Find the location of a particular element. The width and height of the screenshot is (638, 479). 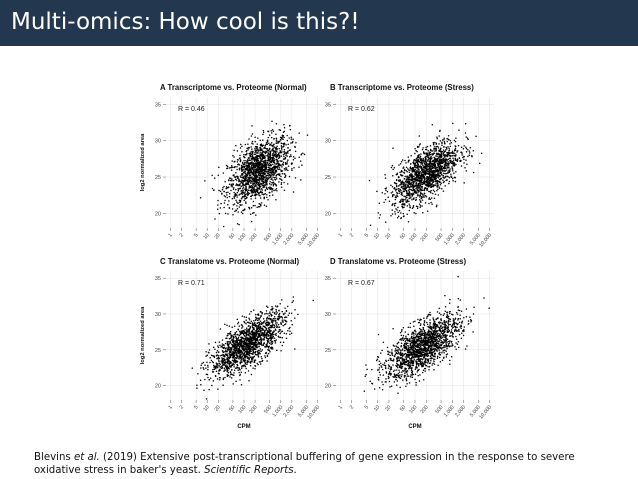

y-tick-label: 20 is located at coordinates (158, 214).